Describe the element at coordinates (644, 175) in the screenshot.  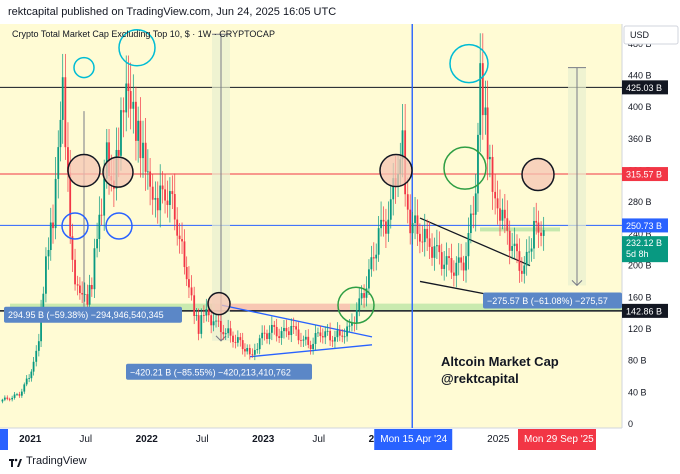
I see `price-tag-text-1: 315.57 B` at that location.